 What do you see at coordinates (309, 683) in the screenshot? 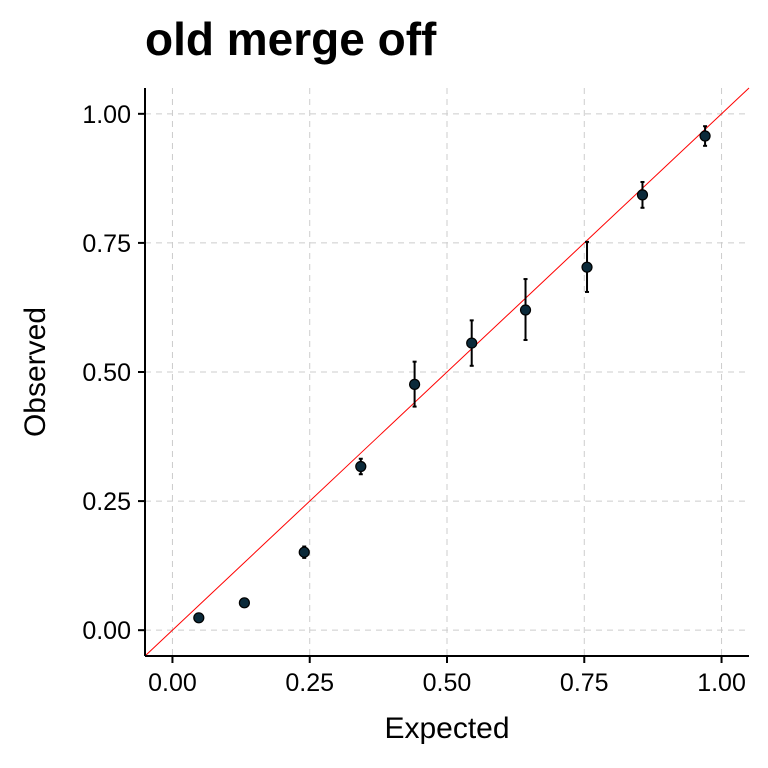
I see `x-tick-label-1: 0.25` at bounding box center [309, 683].